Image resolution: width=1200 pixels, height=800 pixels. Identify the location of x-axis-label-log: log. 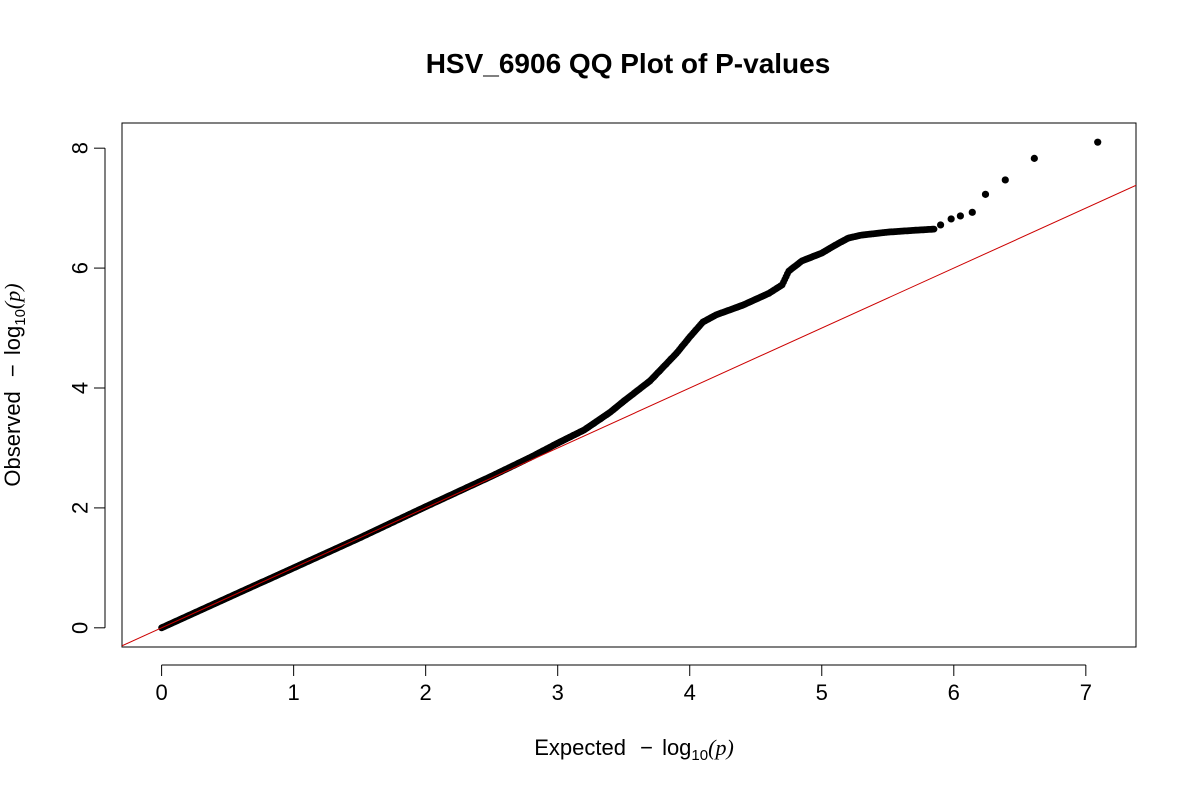
(676, 747).